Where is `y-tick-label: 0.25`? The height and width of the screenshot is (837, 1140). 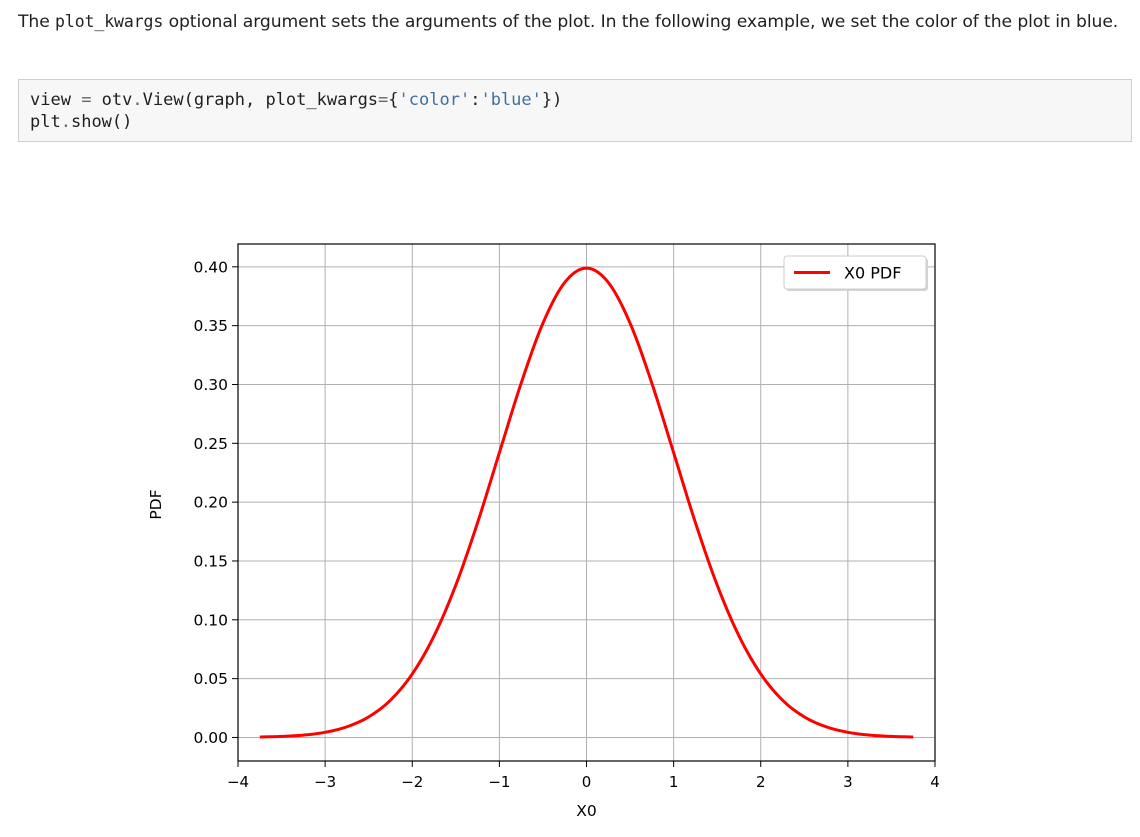
y-tick-label: 0.25 is located at coordinates (210, 444).